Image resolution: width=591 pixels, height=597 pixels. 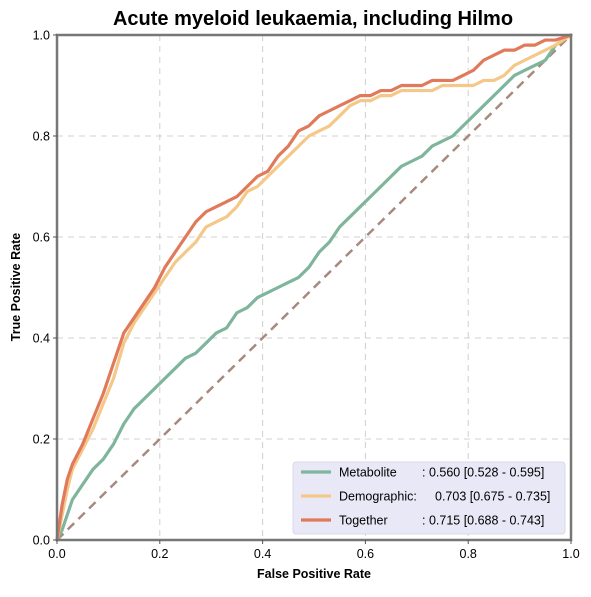 I want to click on x-tick-label-2: 0.4, so click(x=262, y=554).